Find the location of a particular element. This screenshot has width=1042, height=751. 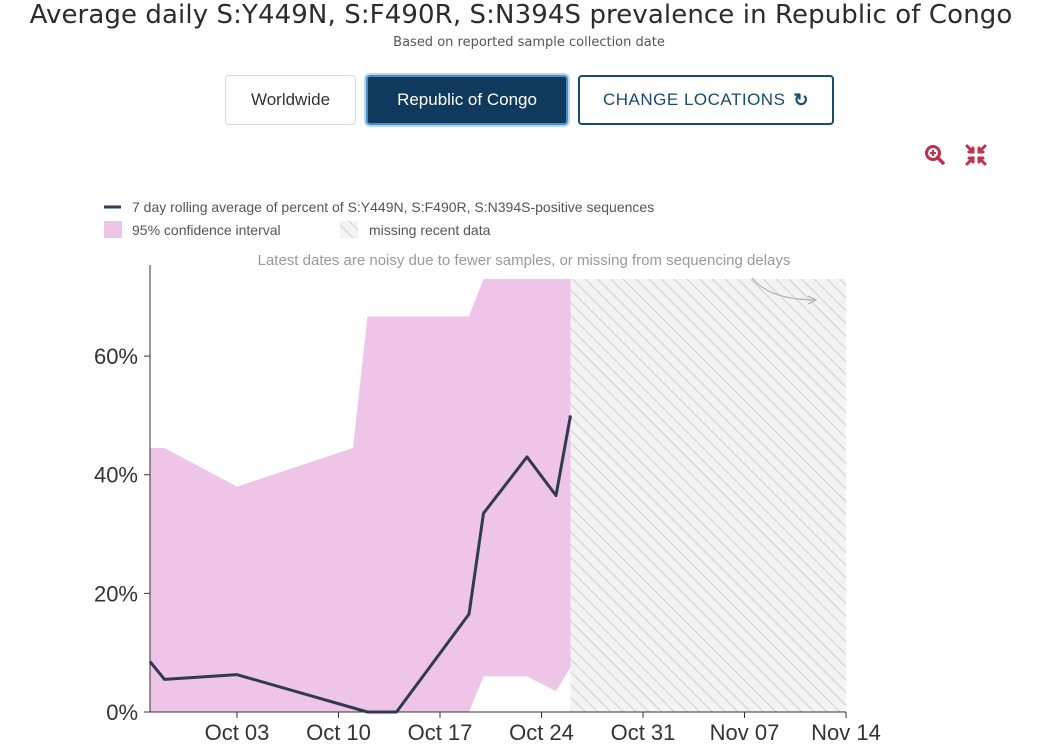

x-tick-label: Nov 14 is located at coordinates (846, 732).